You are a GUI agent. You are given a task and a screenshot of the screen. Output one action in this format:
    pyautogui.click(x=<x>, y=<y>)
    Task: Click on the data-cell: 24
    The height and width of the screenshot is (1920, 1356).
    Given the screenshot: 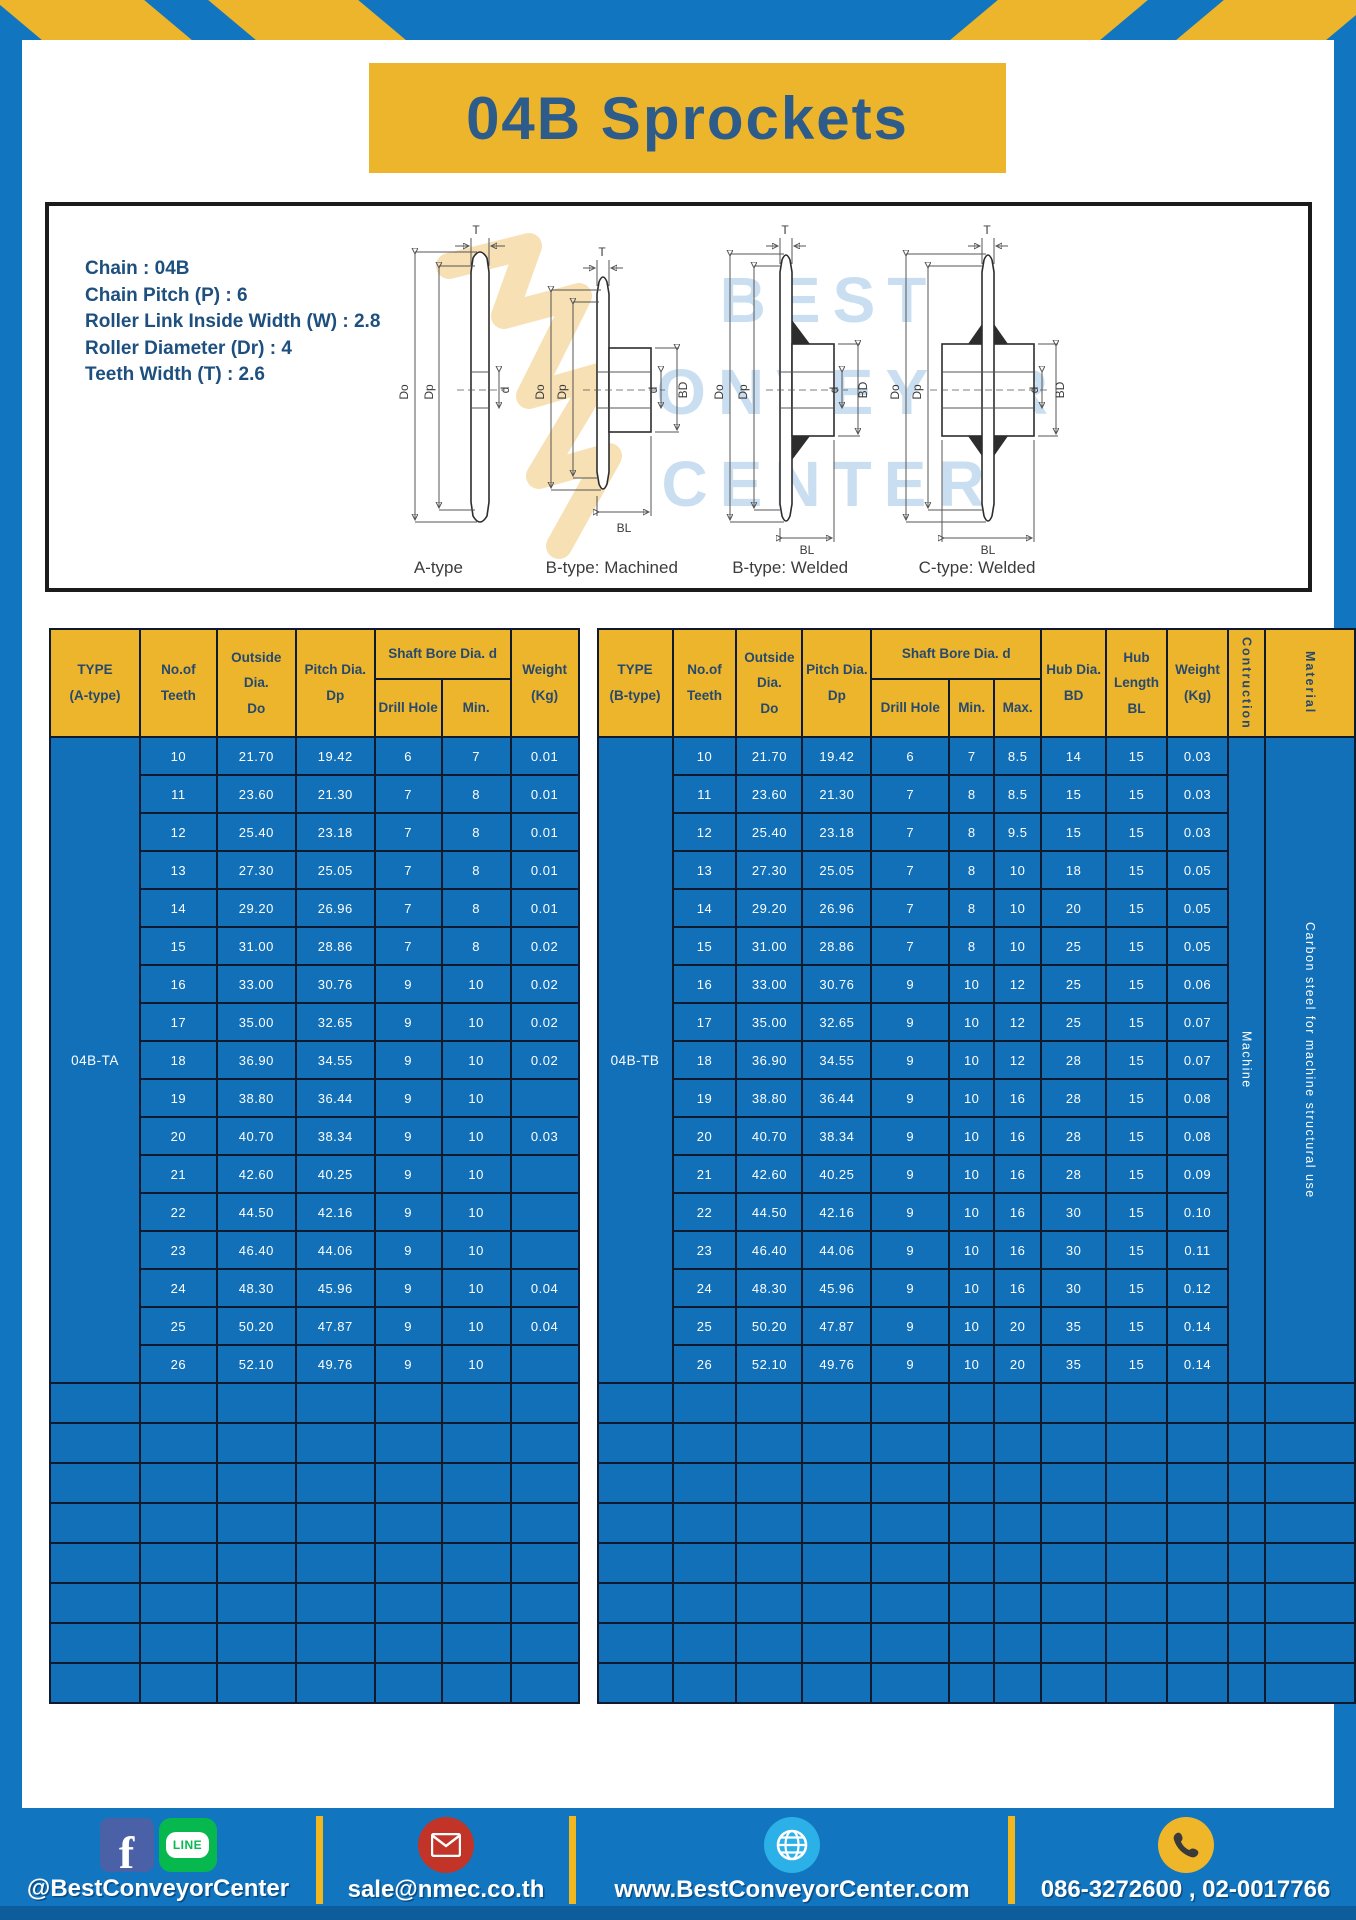 What is the action you would take?
    pyautogui.click(x=178, y=1288)
    